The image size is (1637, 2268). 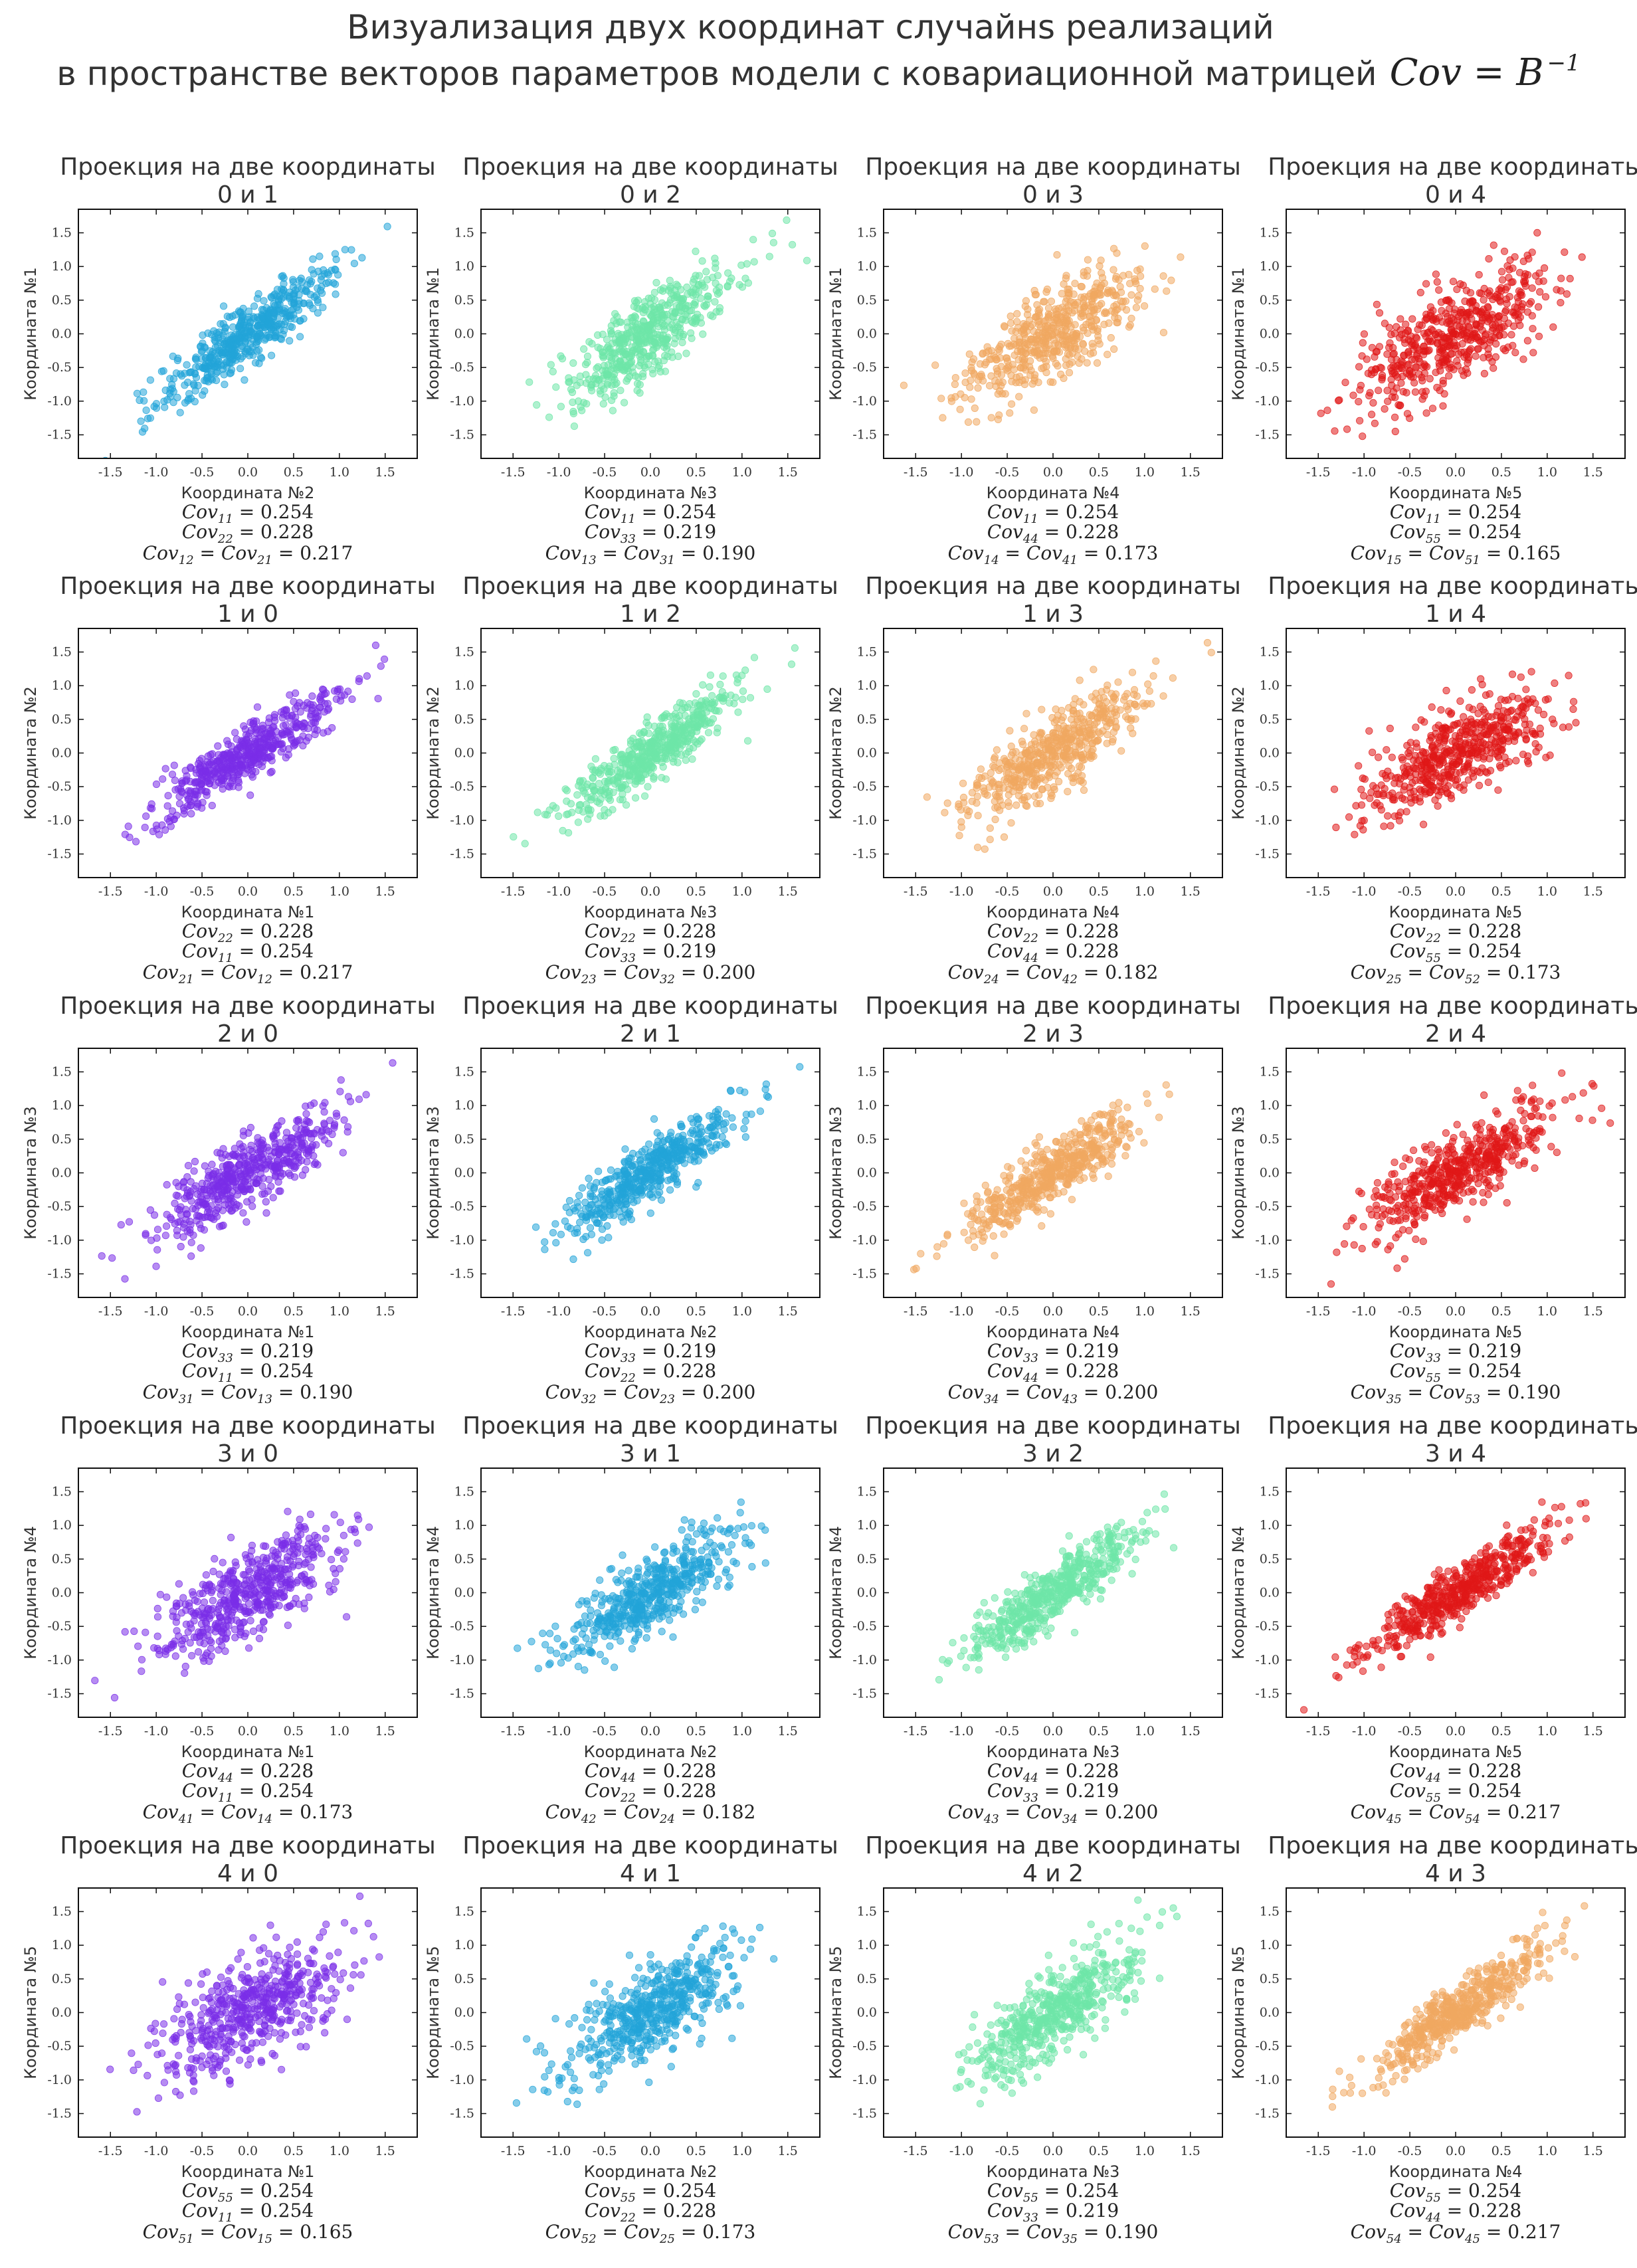 What do you see at coordinates (867, 685) in the screenshot?
I see `y-tick-label: 1.0` at bounding box center [867, 685].